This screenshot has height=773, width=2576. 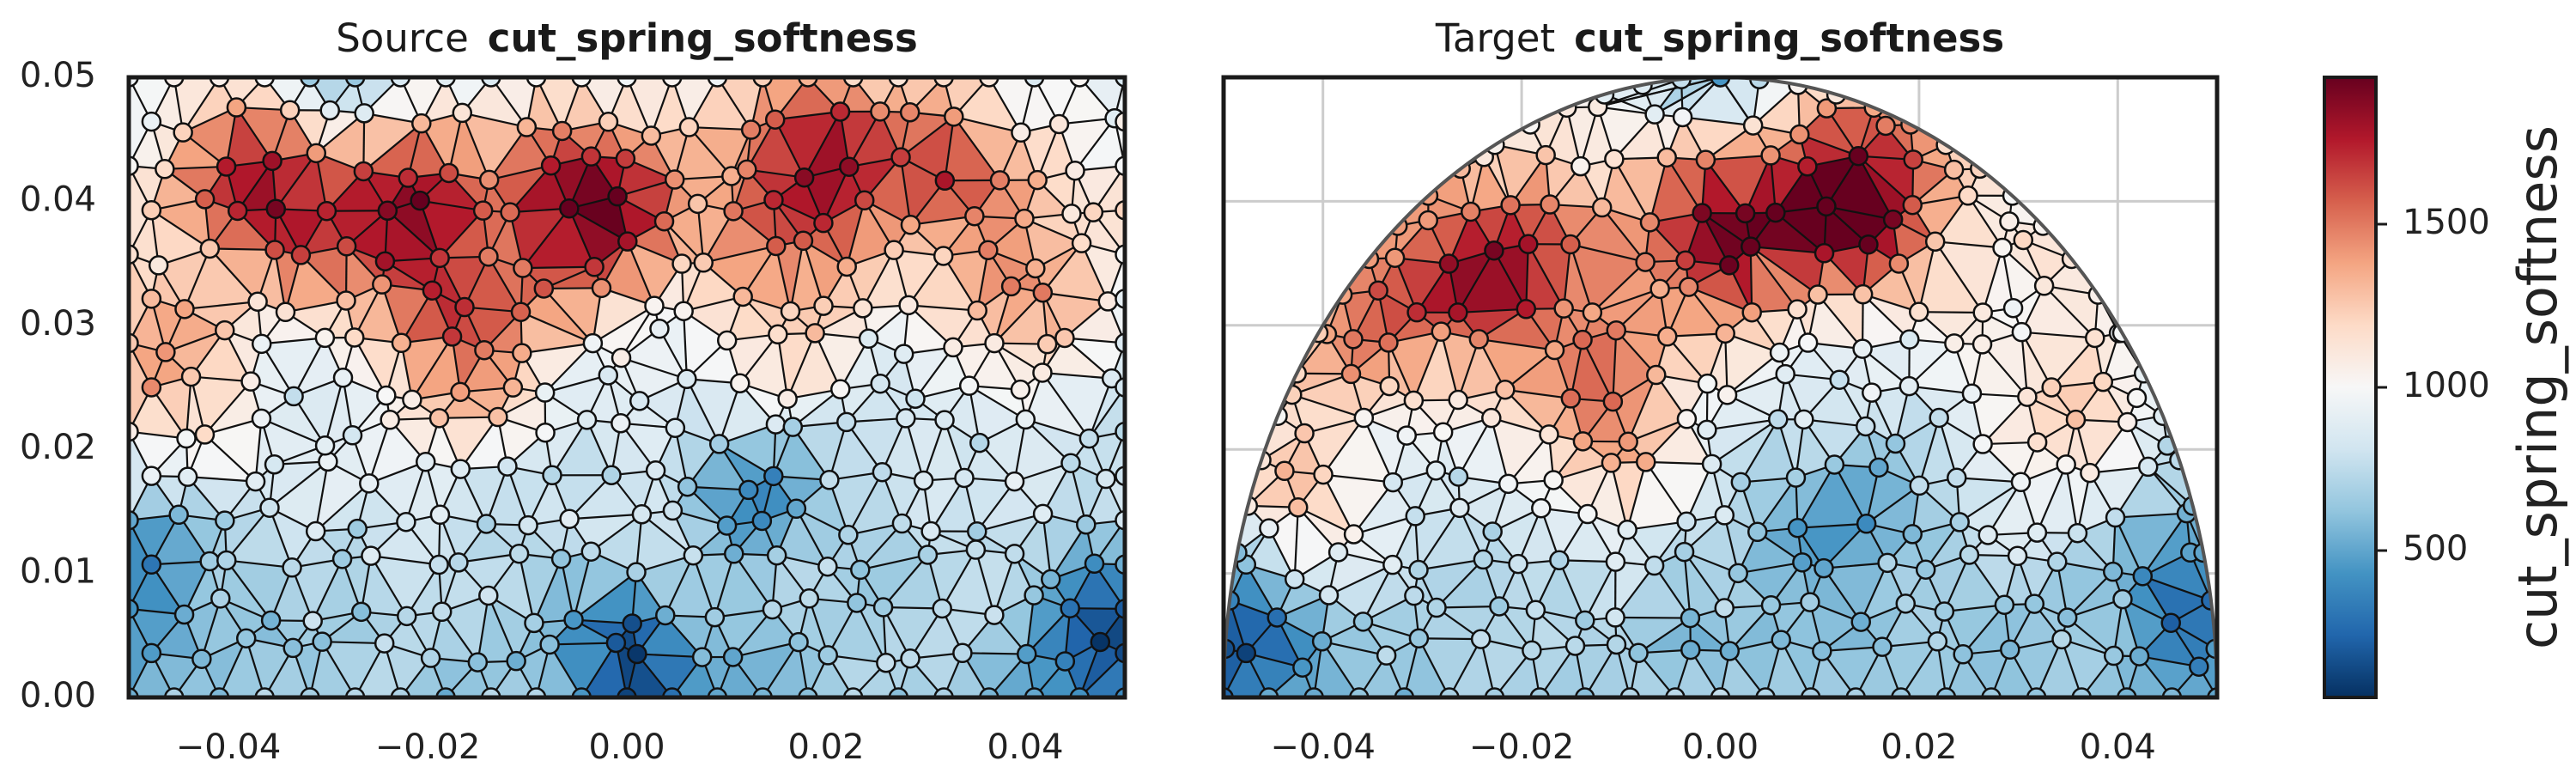 What do you see at coordinates (58, 572) in the screenshot?
I see `source-y-tick-label: 0.01` at bounding box center [58, 572].